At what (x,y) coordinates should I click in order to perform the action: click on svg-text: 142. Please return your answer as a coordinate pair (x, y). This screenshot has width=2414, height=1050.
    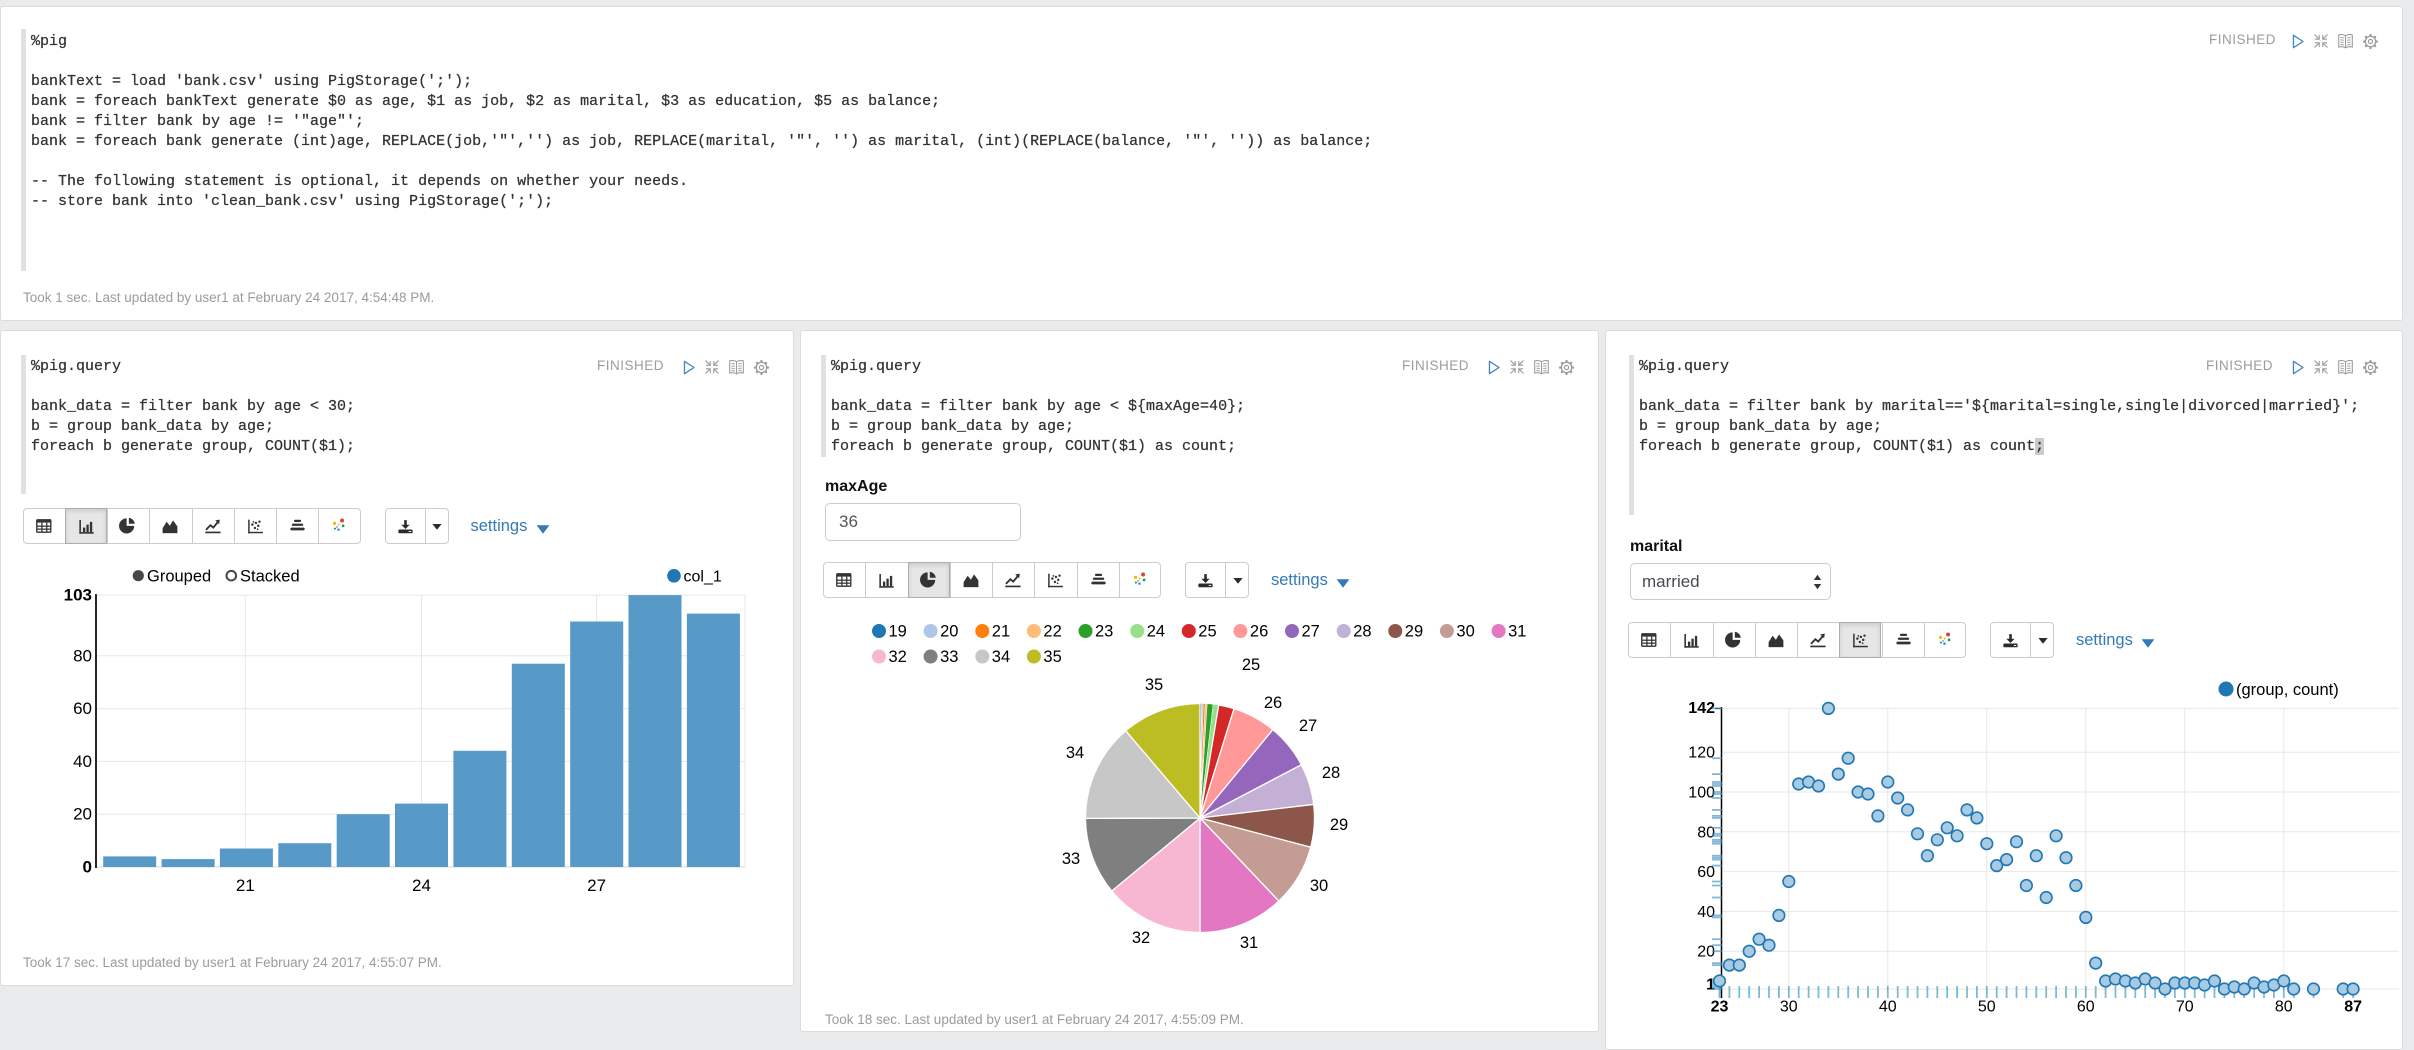
    Looking at the image, I should click on (1701, 708).